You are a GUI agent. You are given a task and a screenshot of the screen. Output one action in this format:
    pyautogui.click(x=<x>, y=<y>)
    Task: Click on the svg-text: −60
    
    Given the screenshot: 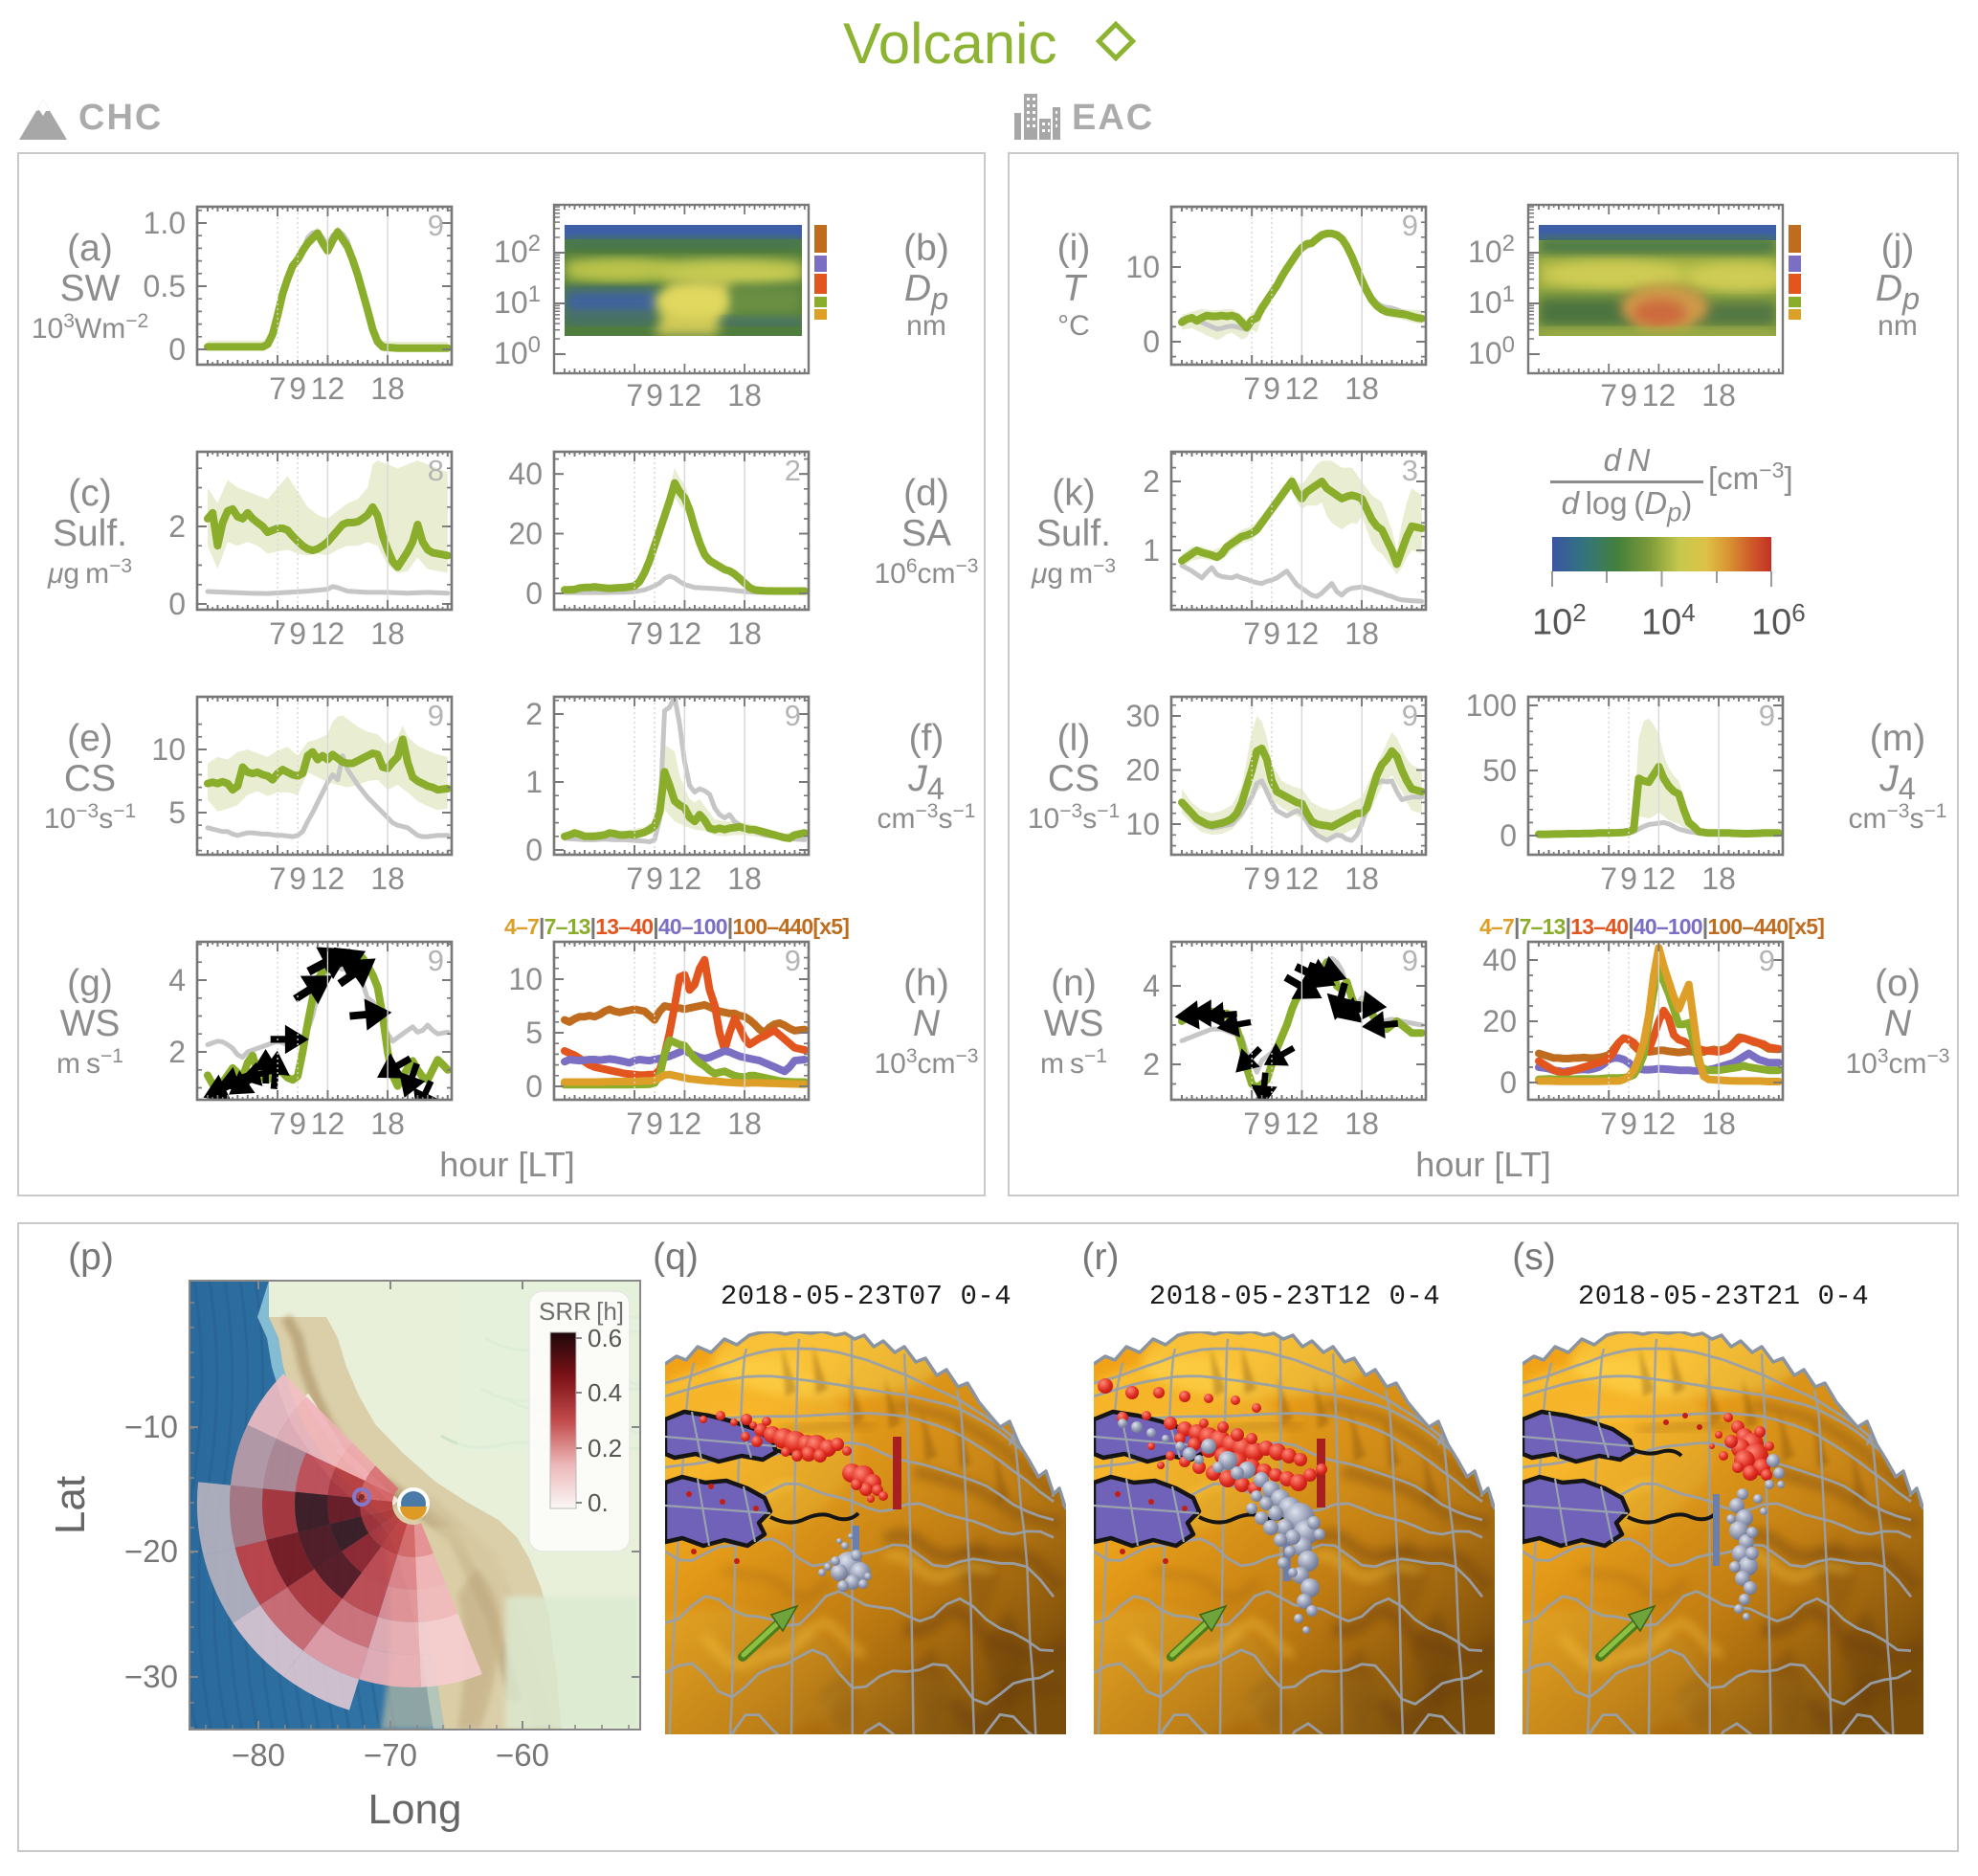 What is the action you would take?
    pyautogui.click(x=522, y=1755)
    